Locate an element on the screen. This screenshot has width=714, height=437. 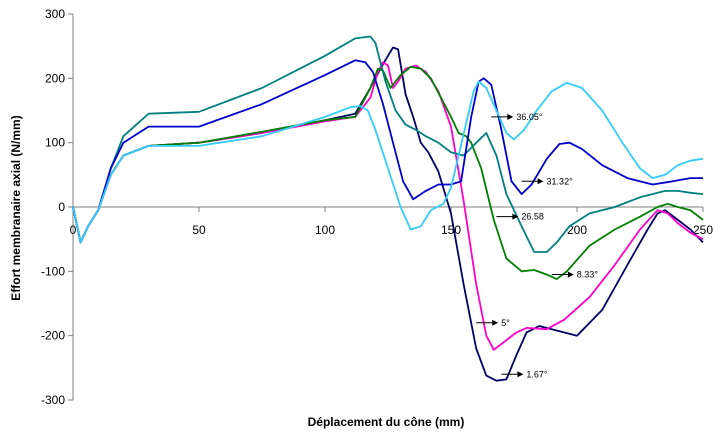
annotation-label: 1.67° is located at coordinates (537, 374).